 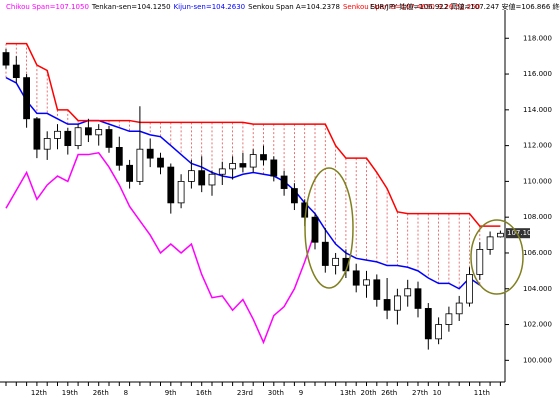 I want to click on price-box, so click(x=518, y=233).